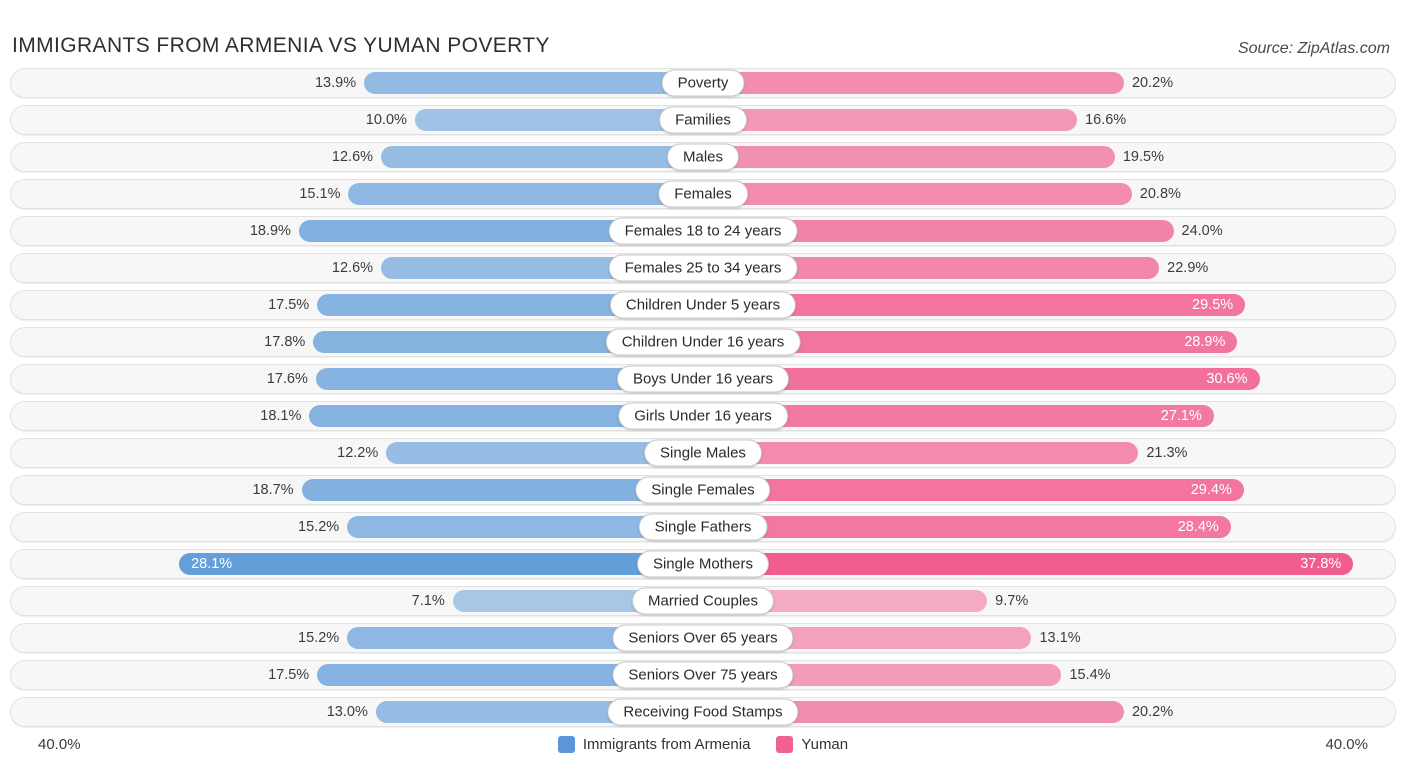 This screenshot has height=758, width=1406. Describe the element at coordinates (981, 379) in the screenshot. I see `yuman-bar: 30.6%` at that location.